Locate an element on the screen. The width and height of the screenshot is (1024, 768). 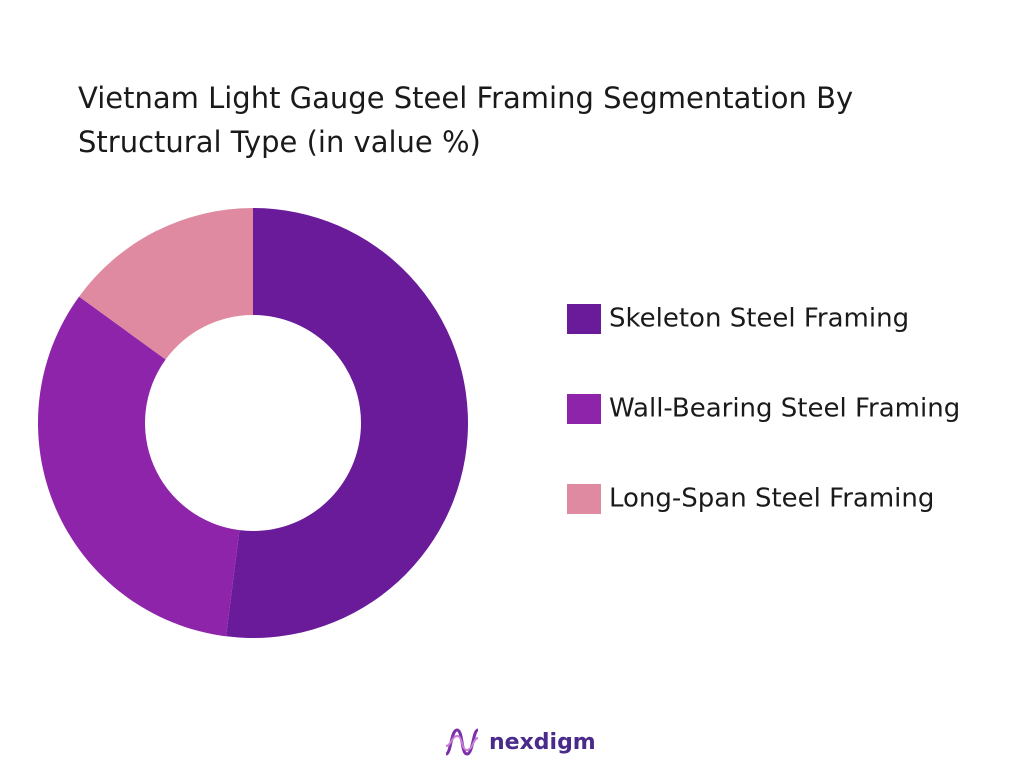
legend-label: Skeleton Steel Framing is located at coordinates (759, 319).